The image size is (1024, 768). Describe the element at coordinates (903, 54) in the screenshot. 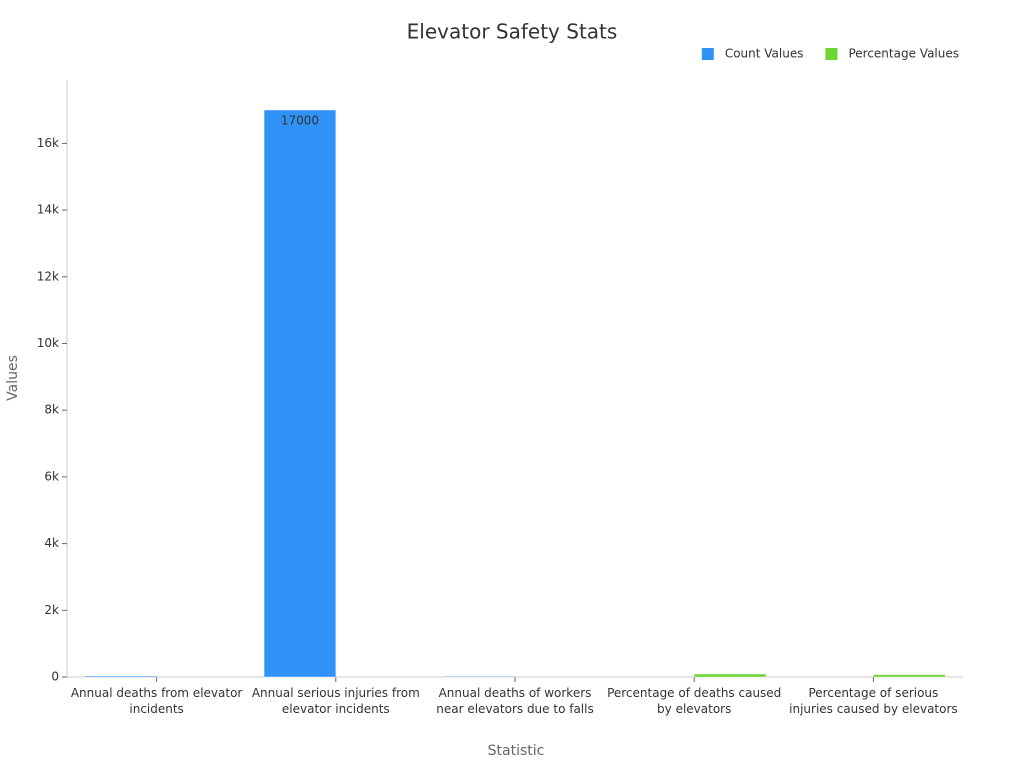

I see `legend-label: Percentage Values` at that location.